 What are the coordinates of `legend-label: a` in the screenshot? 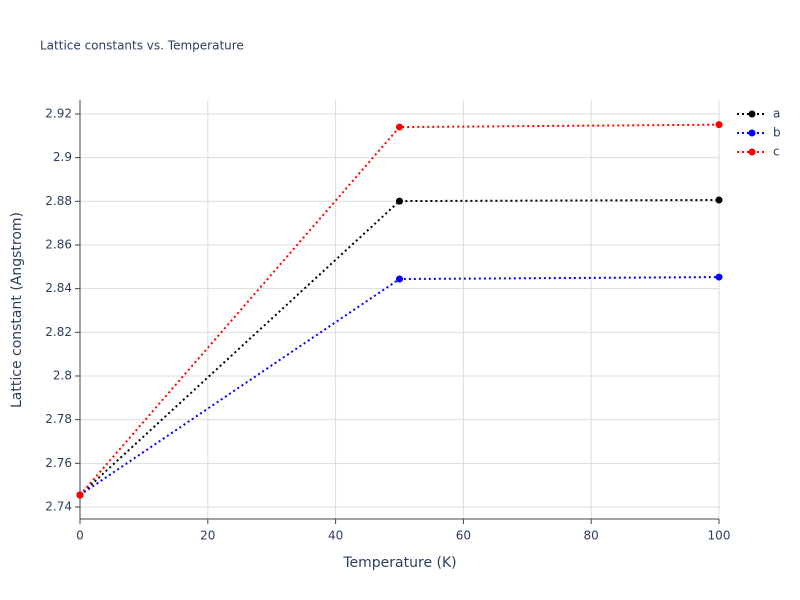 It's located at (776, 114).